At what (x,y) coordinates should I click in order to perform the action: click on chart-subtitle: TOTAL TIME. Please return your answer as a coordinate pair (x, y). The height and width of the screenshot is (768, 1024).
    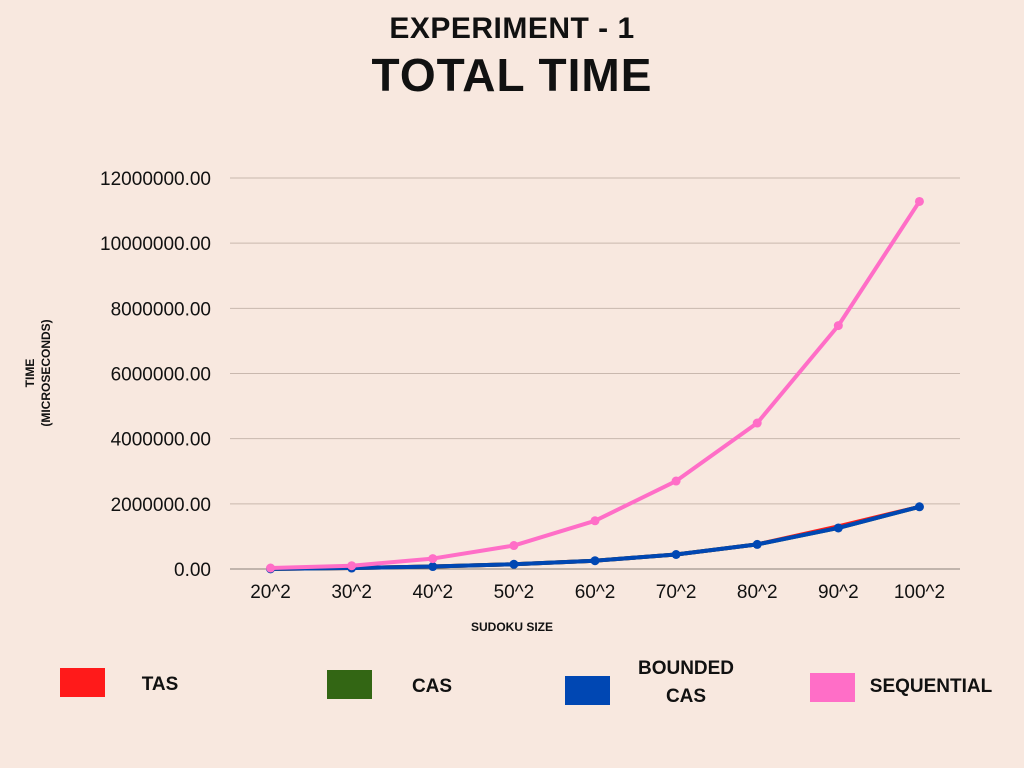
    Looking at the image, I should click on (512, 75).